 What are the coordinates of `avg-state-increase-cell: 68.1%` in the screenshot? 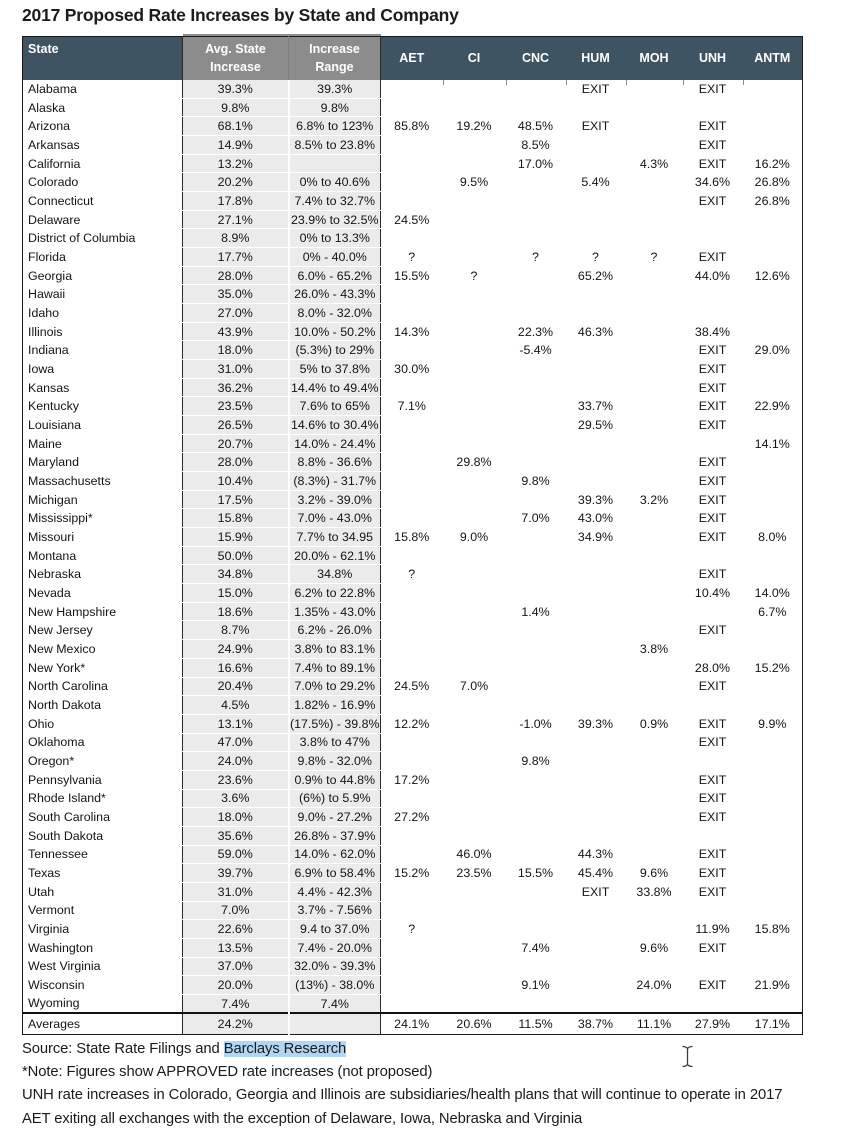 It's located at (236, 126).